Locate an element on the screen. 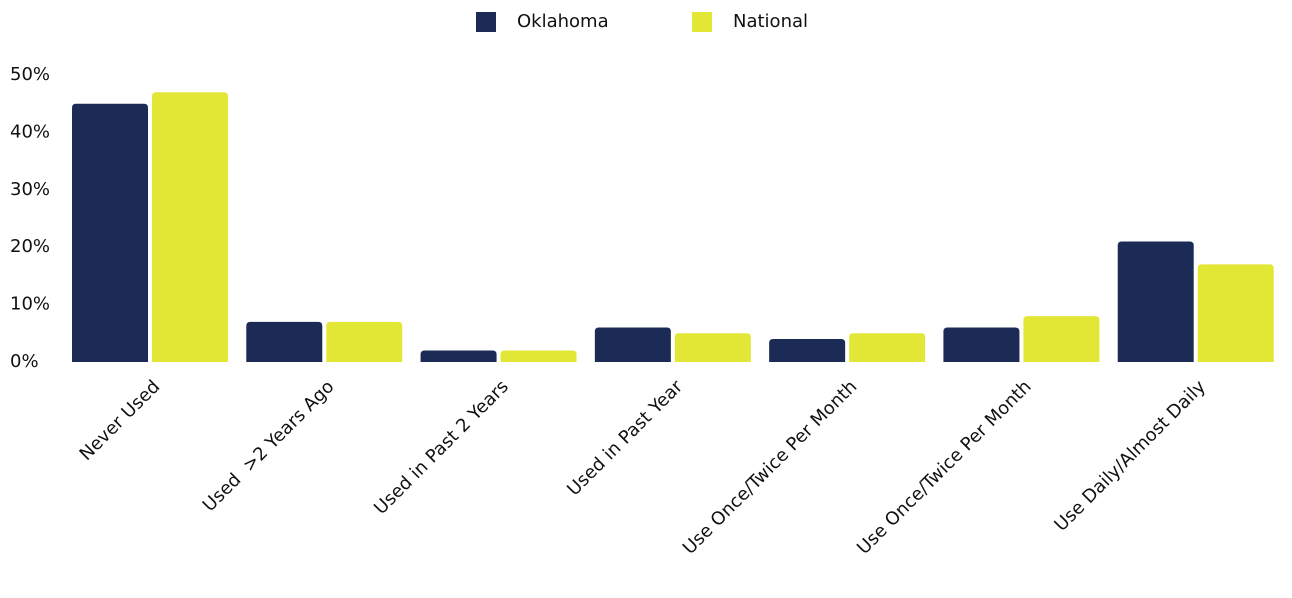  x-tick-label: Use Daily/Almost Daily is located at coordinates (1130, 456).